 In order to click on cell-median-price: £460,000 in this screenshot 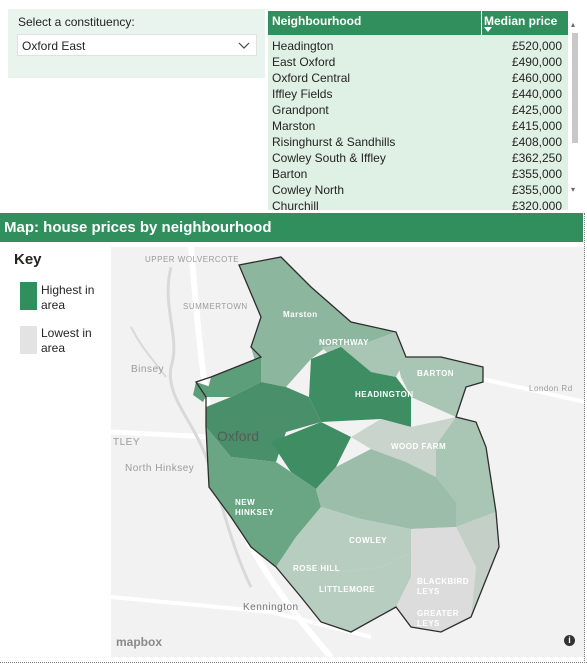, I will do `click(536, 78)`.